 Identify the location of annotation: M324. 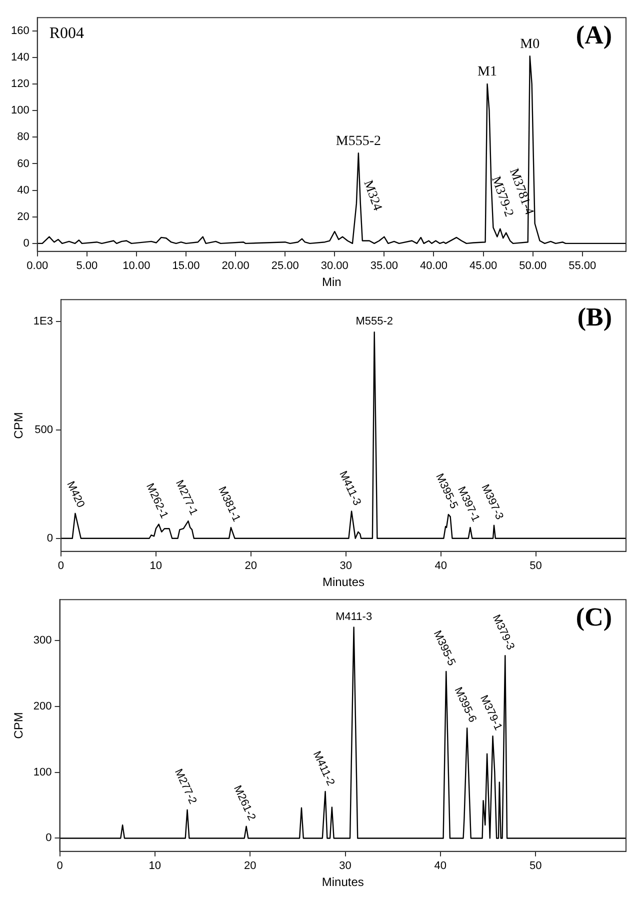
(373, 195).